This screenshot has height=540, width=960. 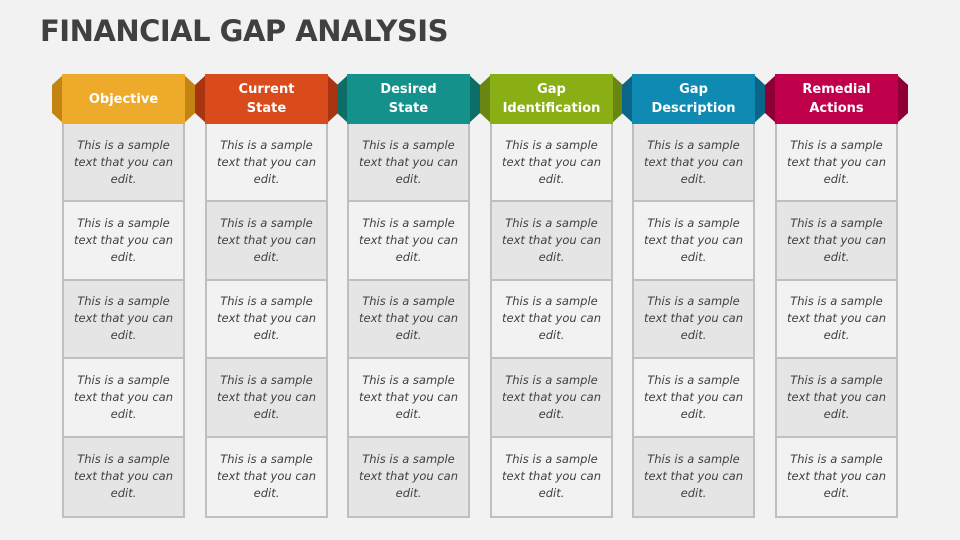 I want to click on header-label: Gap Identification, so click(x=551, y=99).